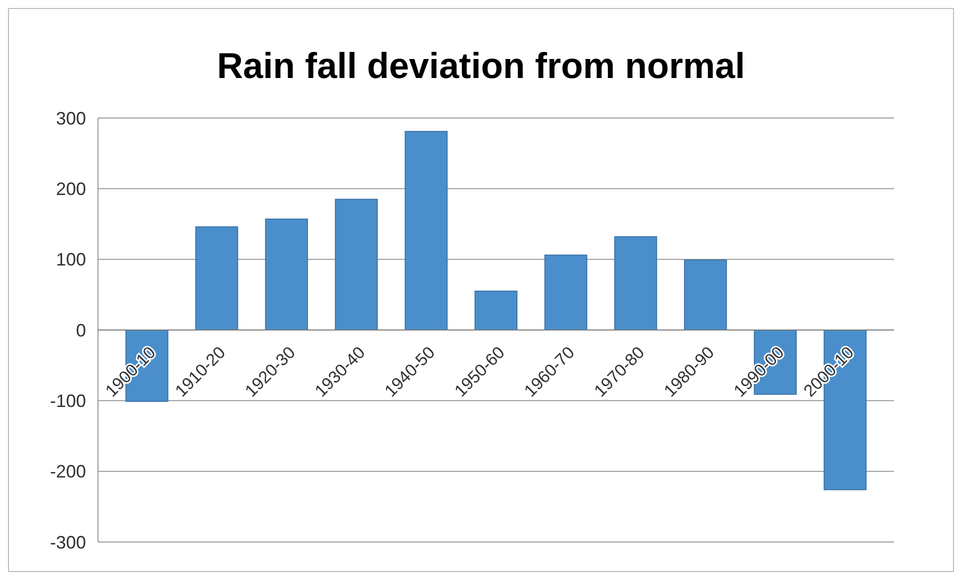 This screenshot has height=580, width=962. Describe the element at coordinates (68, 400) in the screenshot. I see `y-tick-label: -100` at that location.